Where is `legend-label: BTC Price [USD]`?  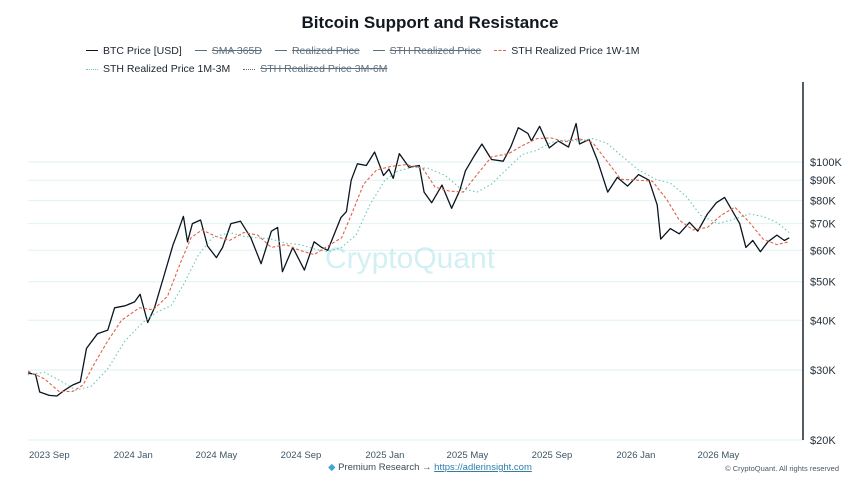 legend-label: BTC Price [USD] is located at coordinates (142, 50).